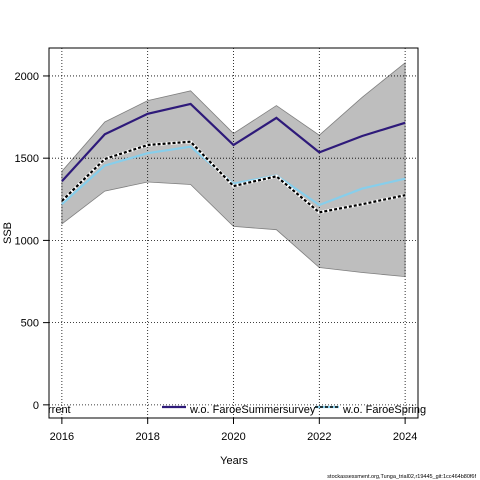 This screenshot has width=480, height=480. I want to click on y-tick-label: 0, so click(36, 406).